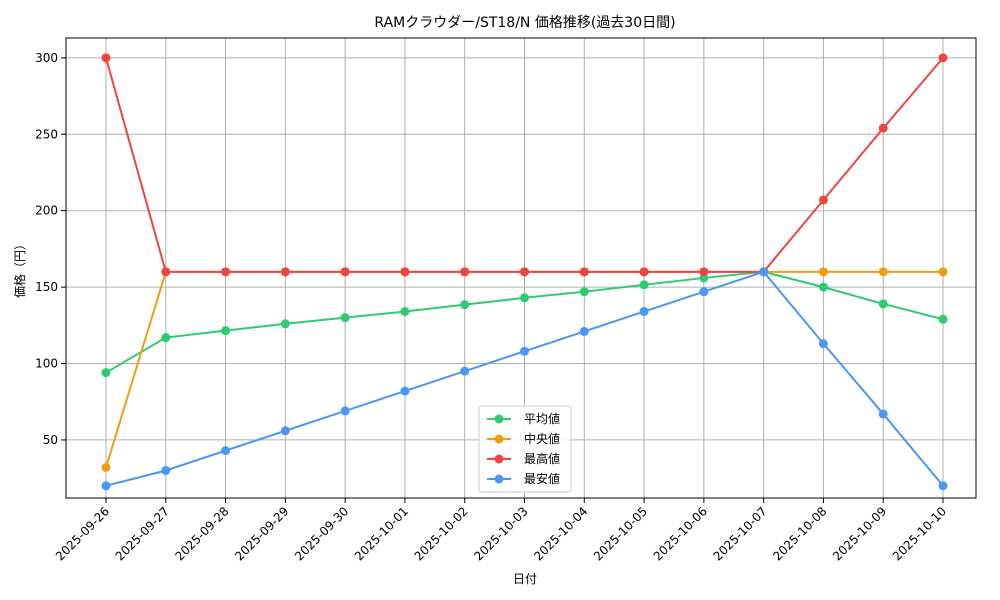 The height and width of the screenshot is (600, 1000). What do you see at coordinates (46, 58) in the screenshot?
I see `y-tick-label: 300` at bounding box center [46, 58].